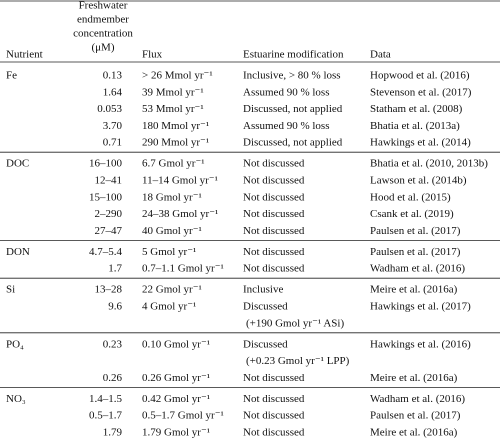  What do you see at coordinates (106, 164) in the screenshot?
I see `concentration-cell: 16–100` at bounding box center [106, 164].